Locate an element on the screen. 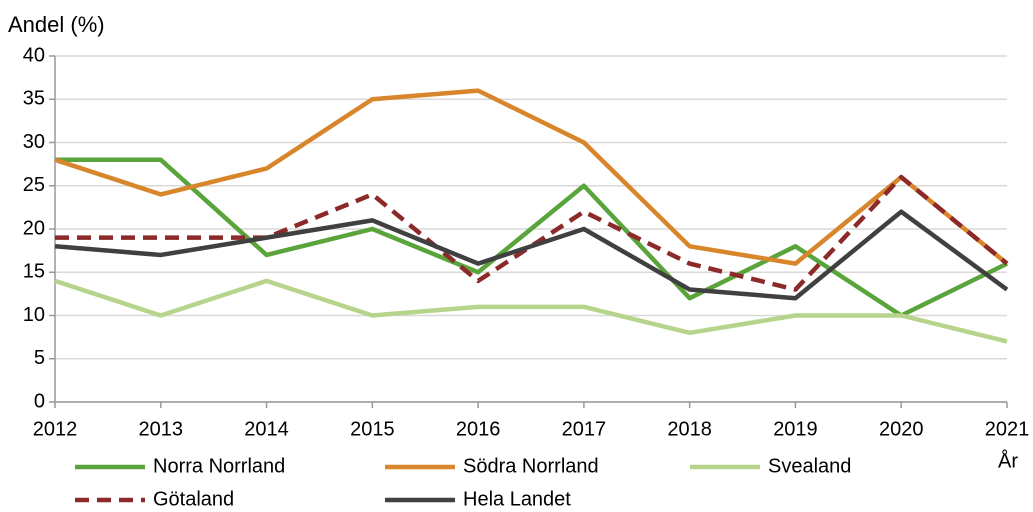 This screenshot has width=1033, height=512. y-tick-label: 20 is located at coordinates (34, 228).